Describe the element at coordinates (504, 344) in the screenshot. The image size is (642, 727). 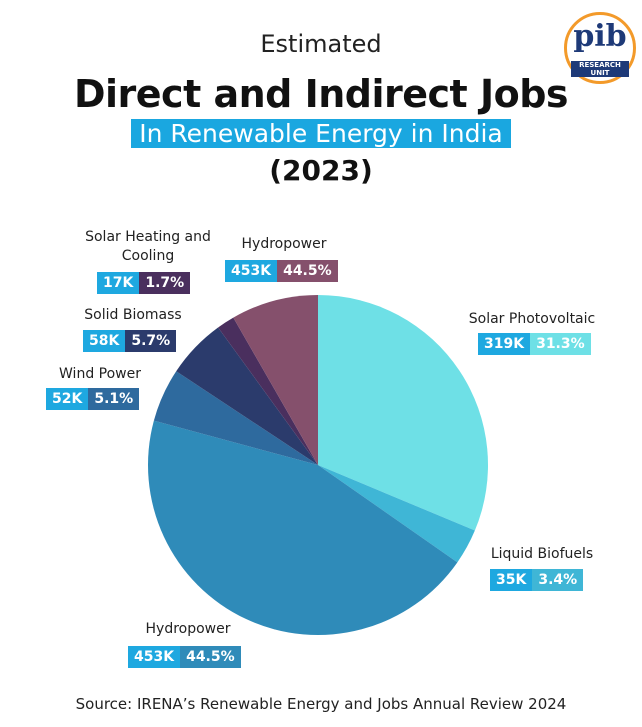
I see `jobs-label: 319K` at that location.